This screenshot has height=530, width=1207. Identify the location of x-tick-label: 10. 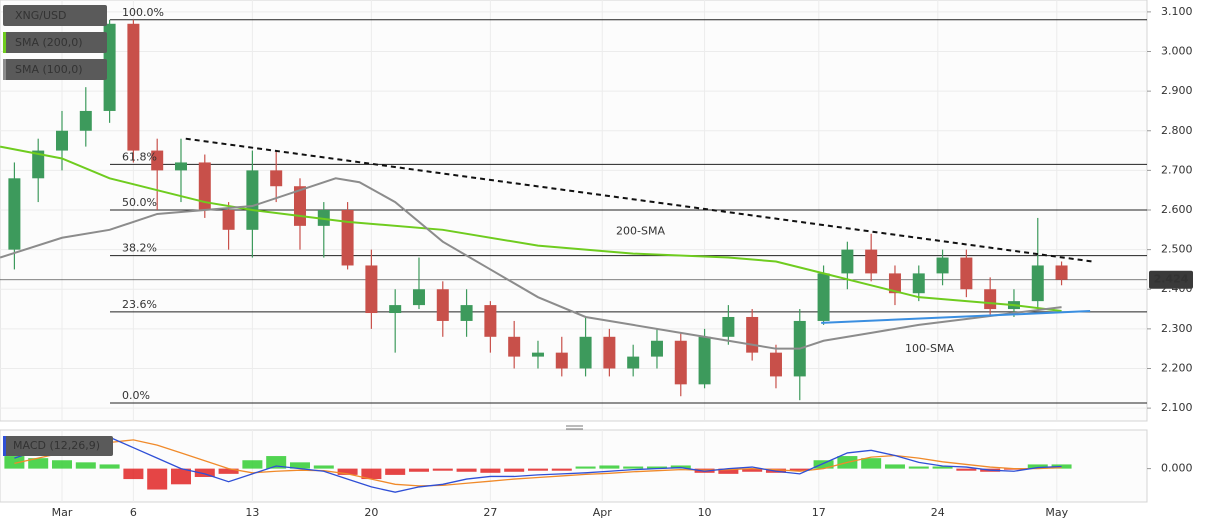
(705, 512).